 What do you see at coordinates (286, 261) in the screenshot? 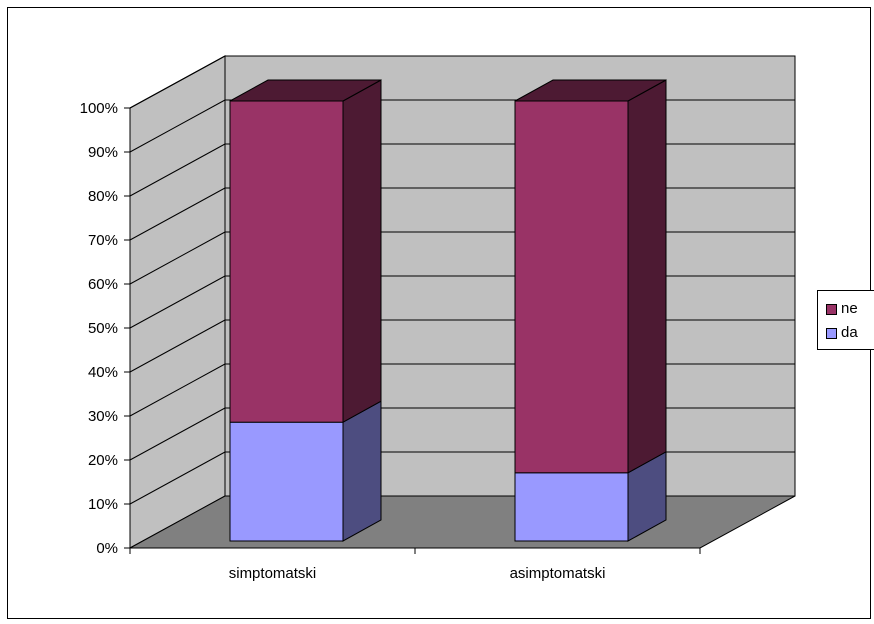
I see `bar-simptomatski-ne` at bounding box center [286, 261].